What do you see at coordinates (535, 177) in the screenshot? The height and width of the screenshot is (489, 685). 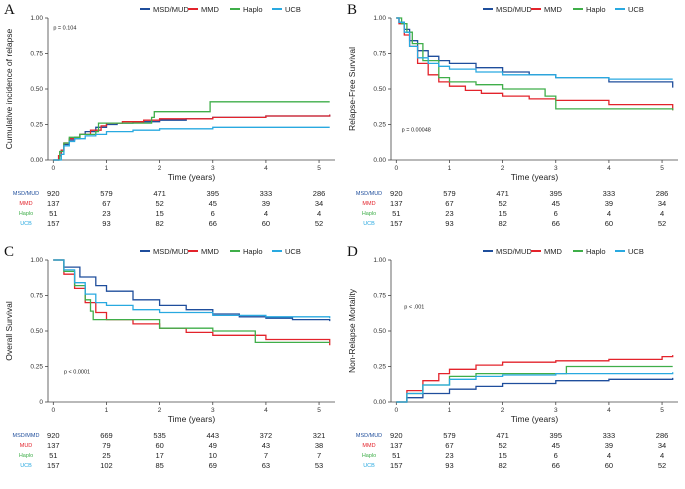 I see `x-axis-title: Time (years)` at bounding box center [535, 177].